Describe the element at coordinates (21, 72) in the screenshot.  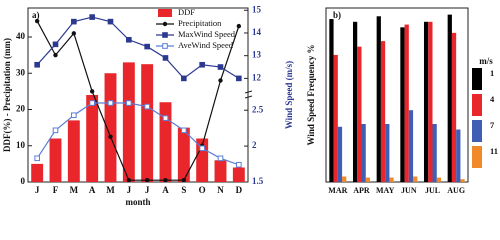
I see `y-tick-label: 30` at that location.